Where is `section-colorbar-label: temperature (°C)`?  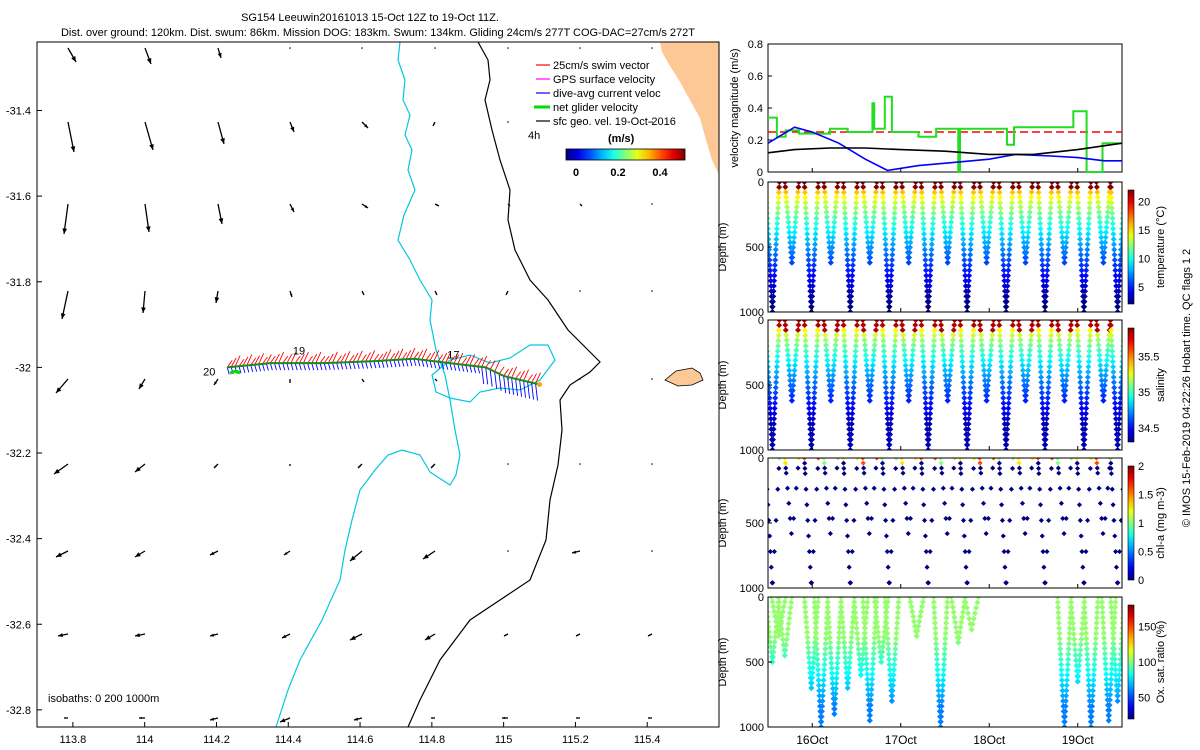 section-colorbar-label: temperature (°C) is located at coordinates (1161, 247).